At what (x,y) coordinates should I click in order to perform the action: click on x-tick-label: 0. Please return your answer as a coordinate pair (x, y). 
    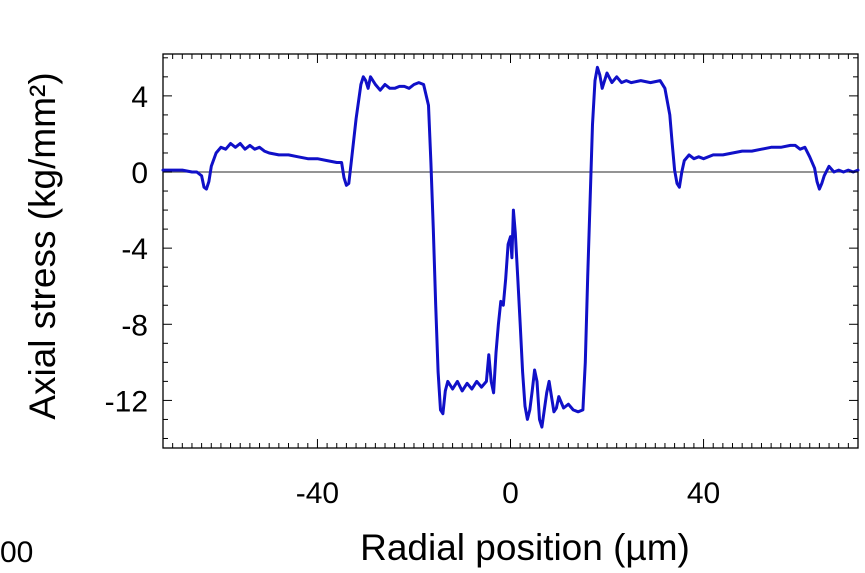
    Looking at the image, I should click on (510, 493).